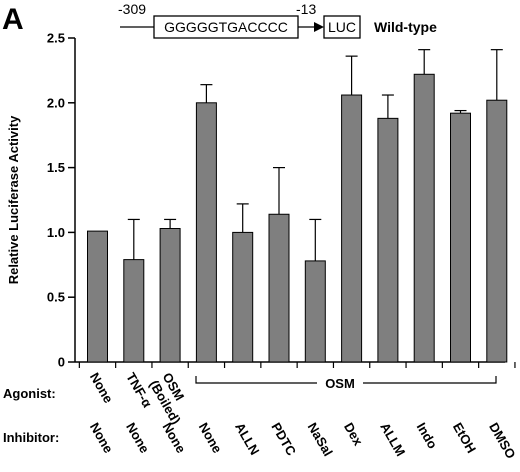 Image resolution: width=520 pixels, height=472 pixels. Describe the element at coordinates (427, 435) in the screenshot. I see `inhibitor-label: Indo` at that location.